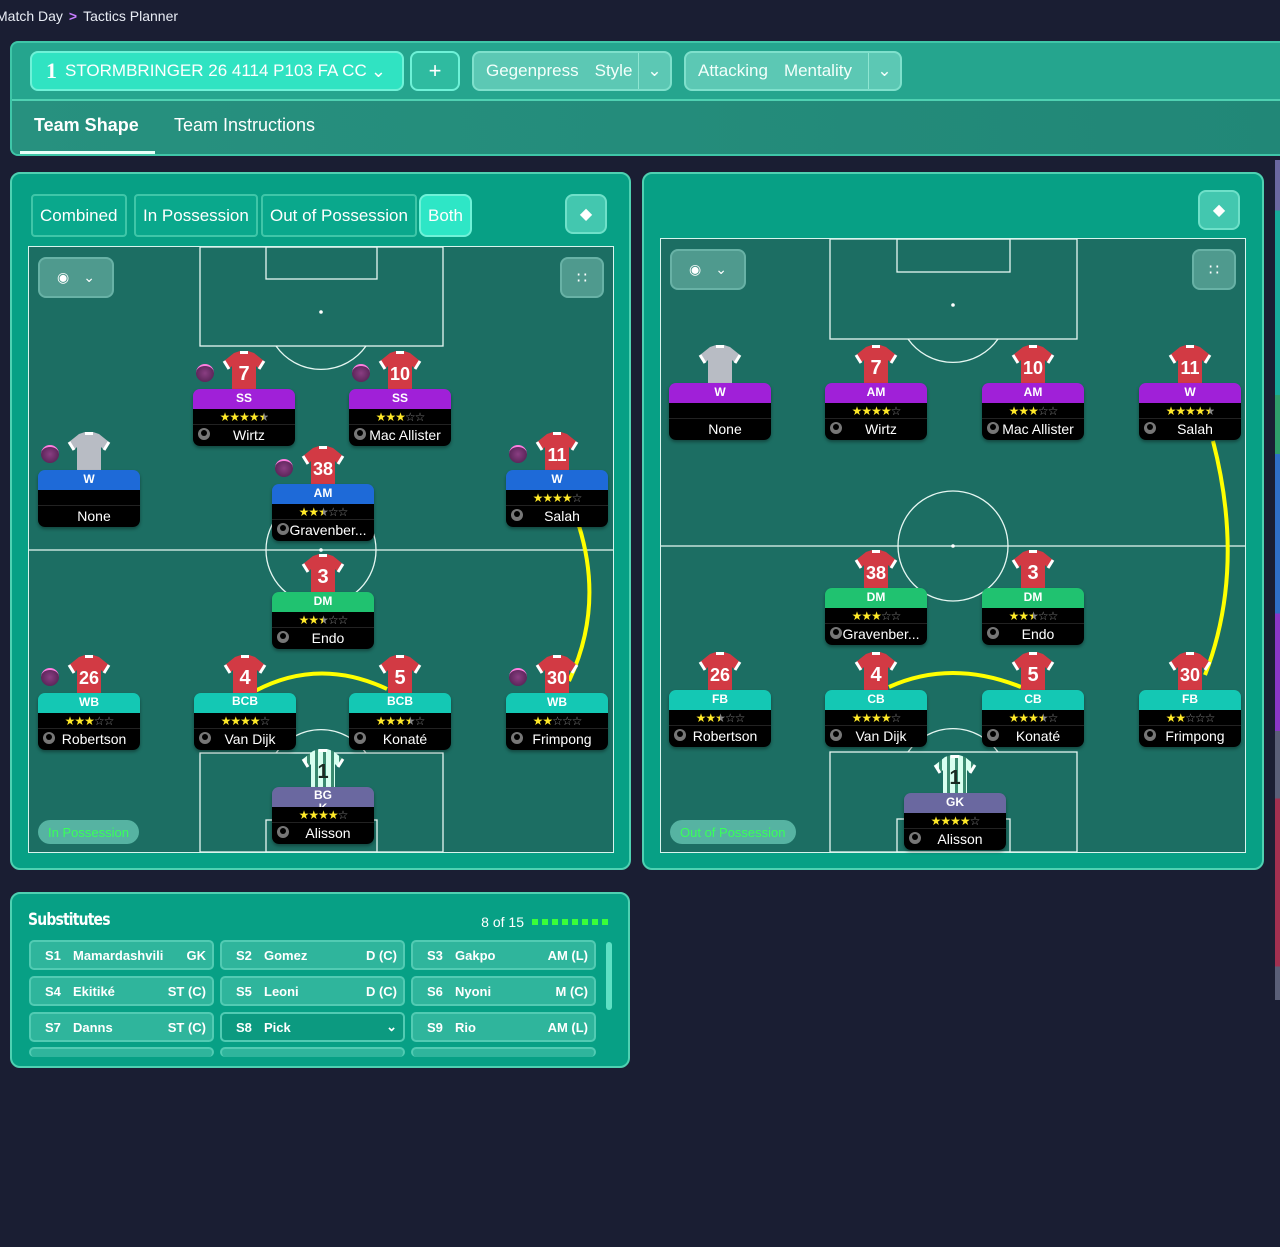  What do you see at coordinates (400, 399) in the screenshot?
I see `player-role: SS` at bounding box center [400, 399].